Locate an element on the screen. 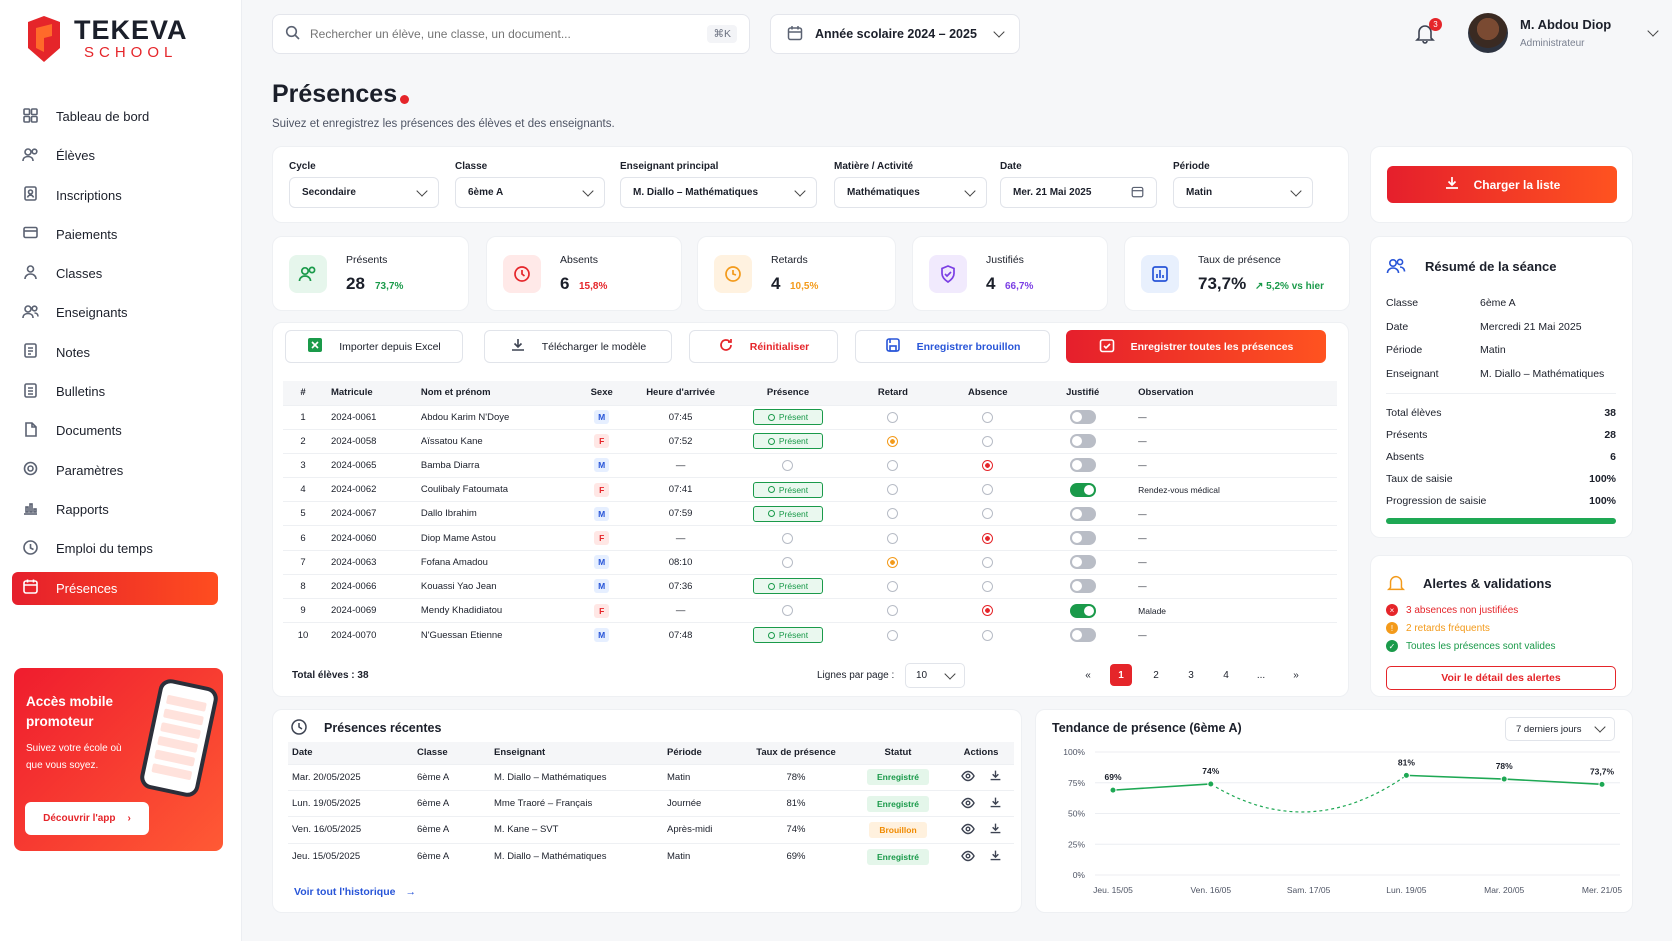  page-button: 4 is located at coordinates (1226, 675).